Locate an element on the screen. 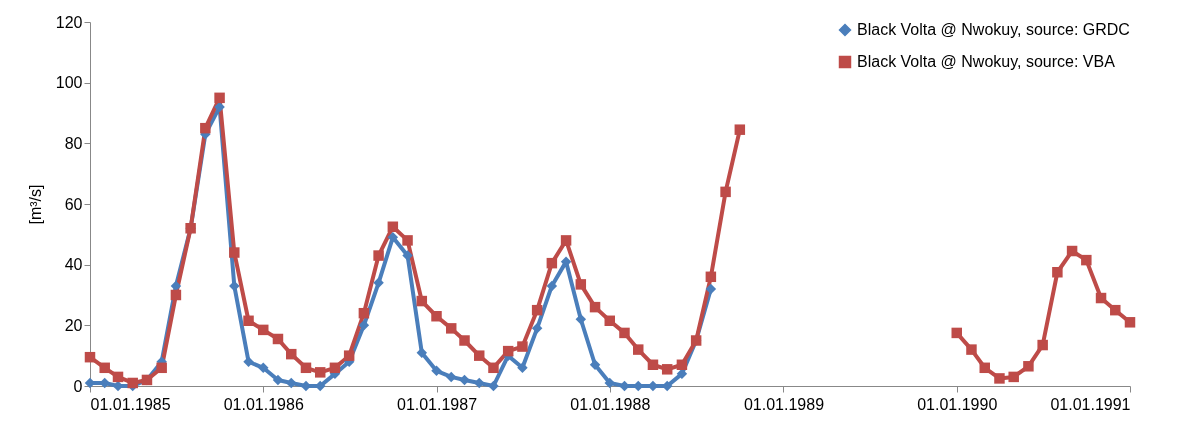 This screenshot has width=1190, height=427. y-tick-label: 80 is located at coordinates (73, 143).